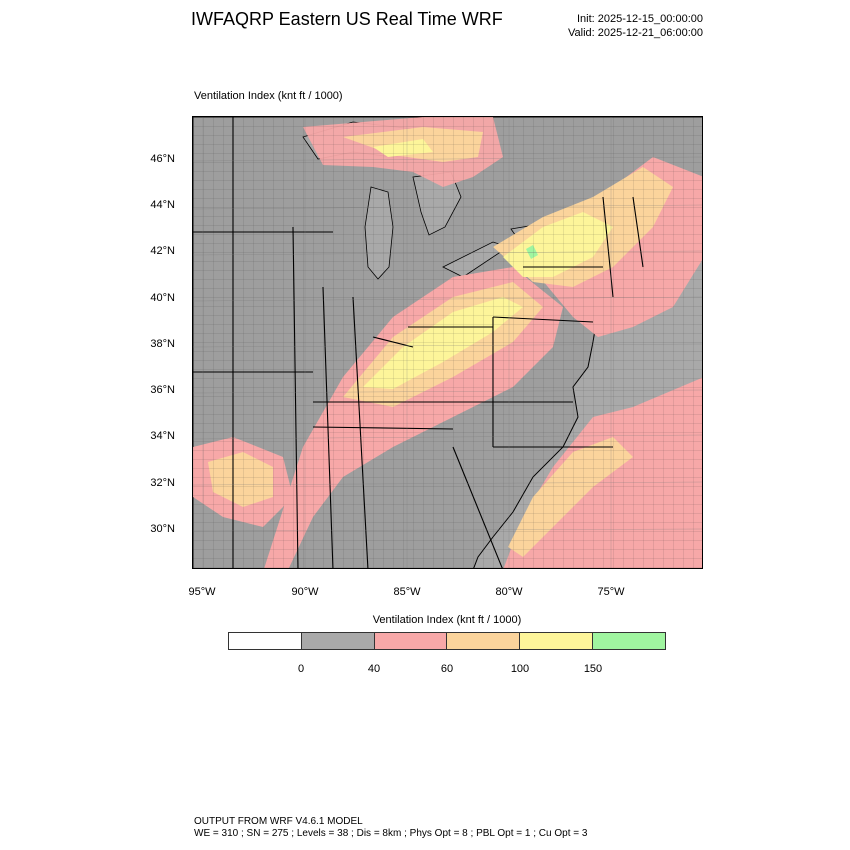  Describe the element at coordinates (162, 436) in the screenshot. I see `lat-label: 34°N` at that location.